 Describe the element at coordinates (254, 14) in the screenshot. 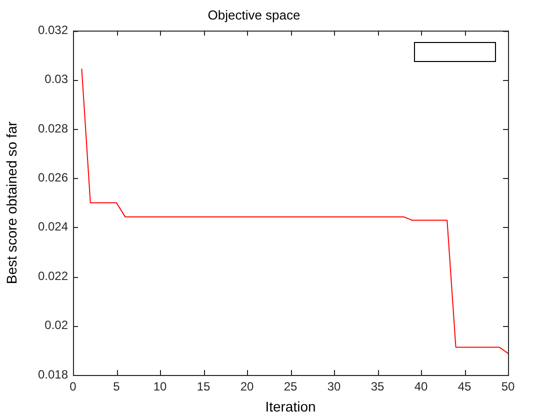

I see `chart-title: Objective space` at that location.